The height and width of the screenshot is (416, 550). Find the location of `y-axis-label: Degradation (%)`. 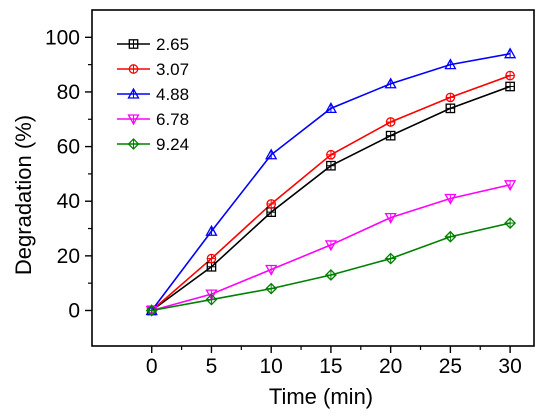

y-axis-label: Degradation (%) is located at coordinates (23, 195).